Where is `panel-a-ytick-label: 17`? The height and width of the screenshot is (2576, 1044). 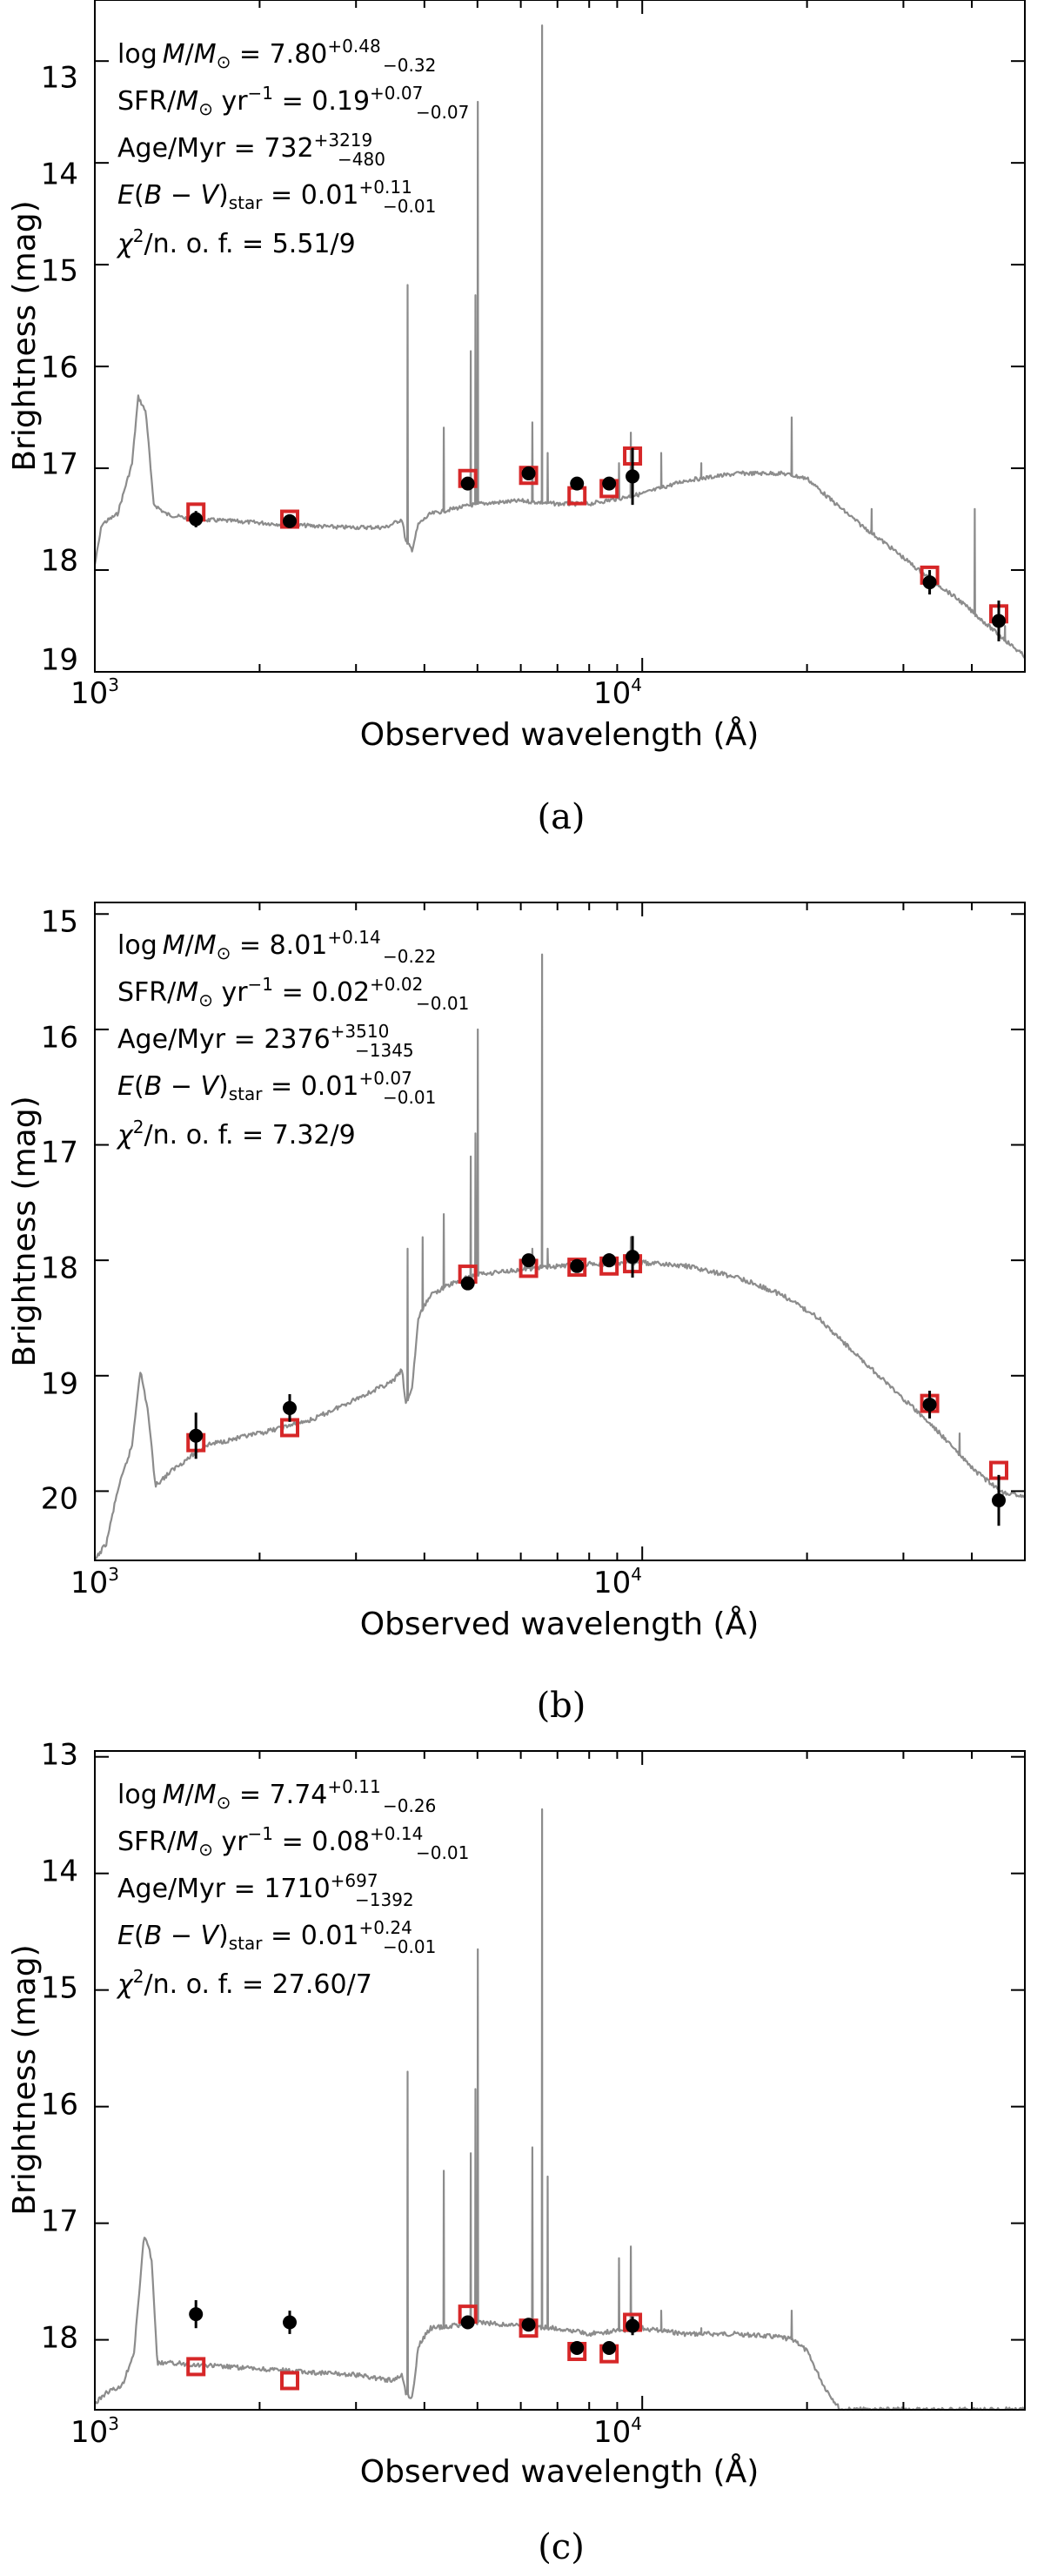
panel-a-ytick-label: 17 is located at coordinates (59, 464).